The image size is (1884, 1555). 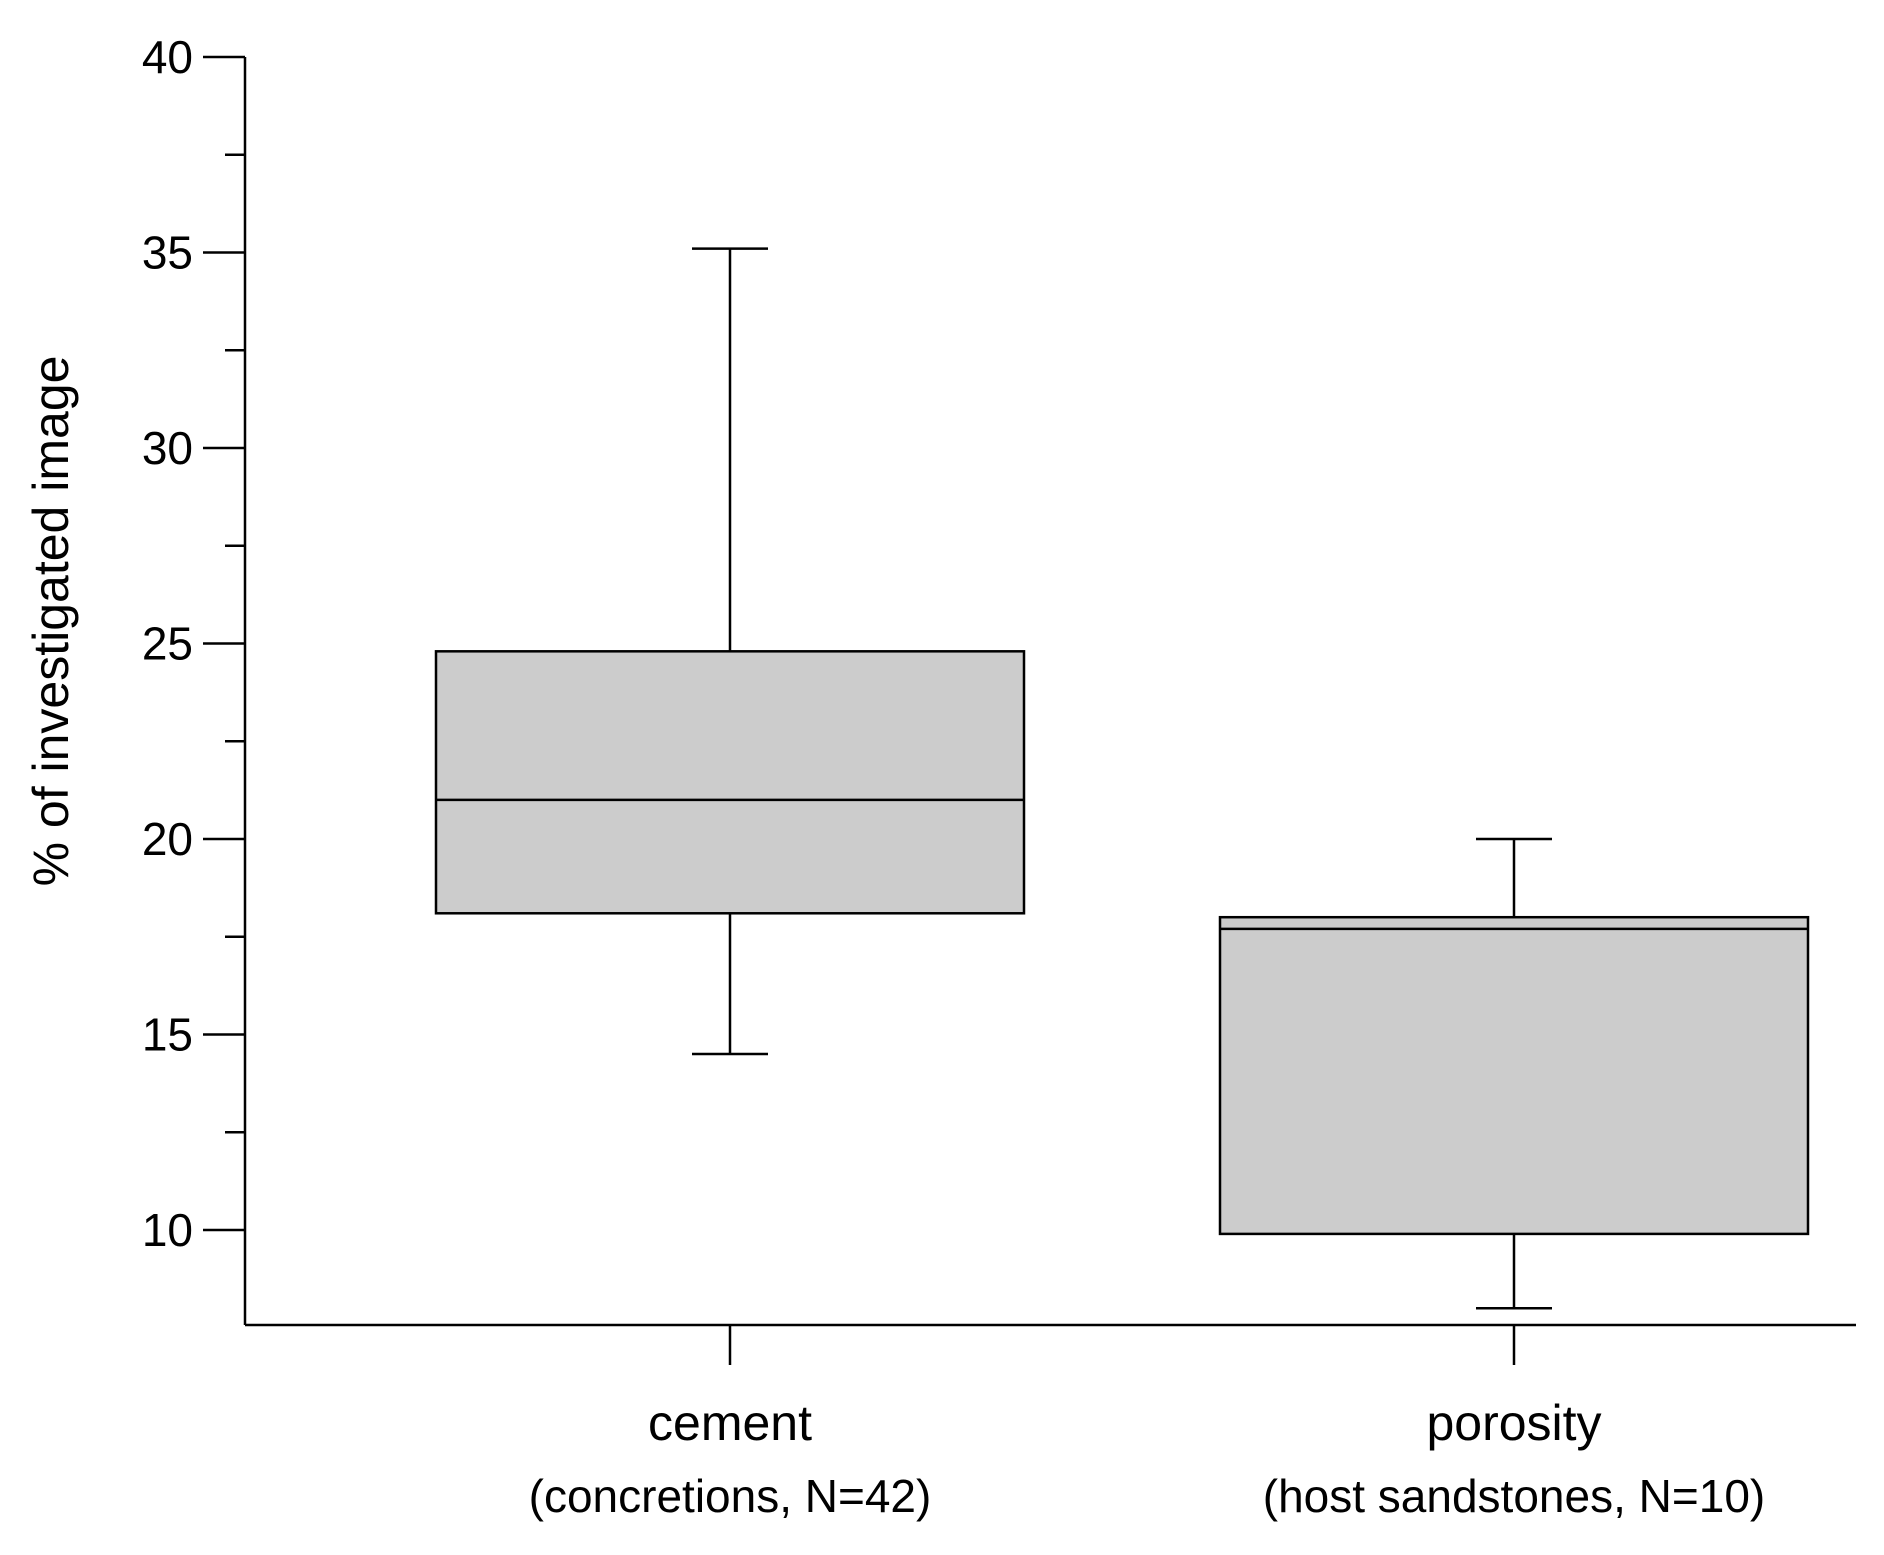 What do you see at coordinates (167, 839) in the screenshot?
I see `y-tick-label: 20` at bounding box center [167, 839].